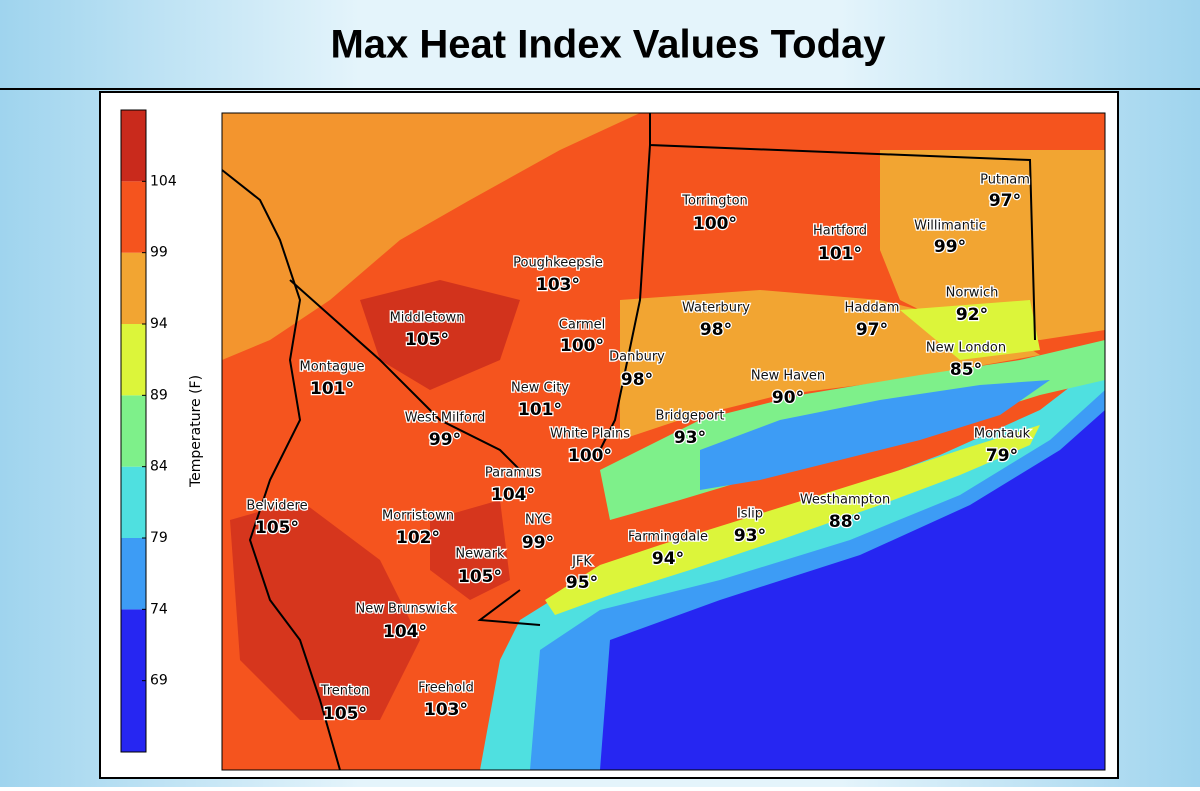 Image resolution: width=1200 pixels, height=791 pixels. Describe the element at coordinates (163, 181) in the screenshot. I see `colorbar-tick-label: 104` at that location.